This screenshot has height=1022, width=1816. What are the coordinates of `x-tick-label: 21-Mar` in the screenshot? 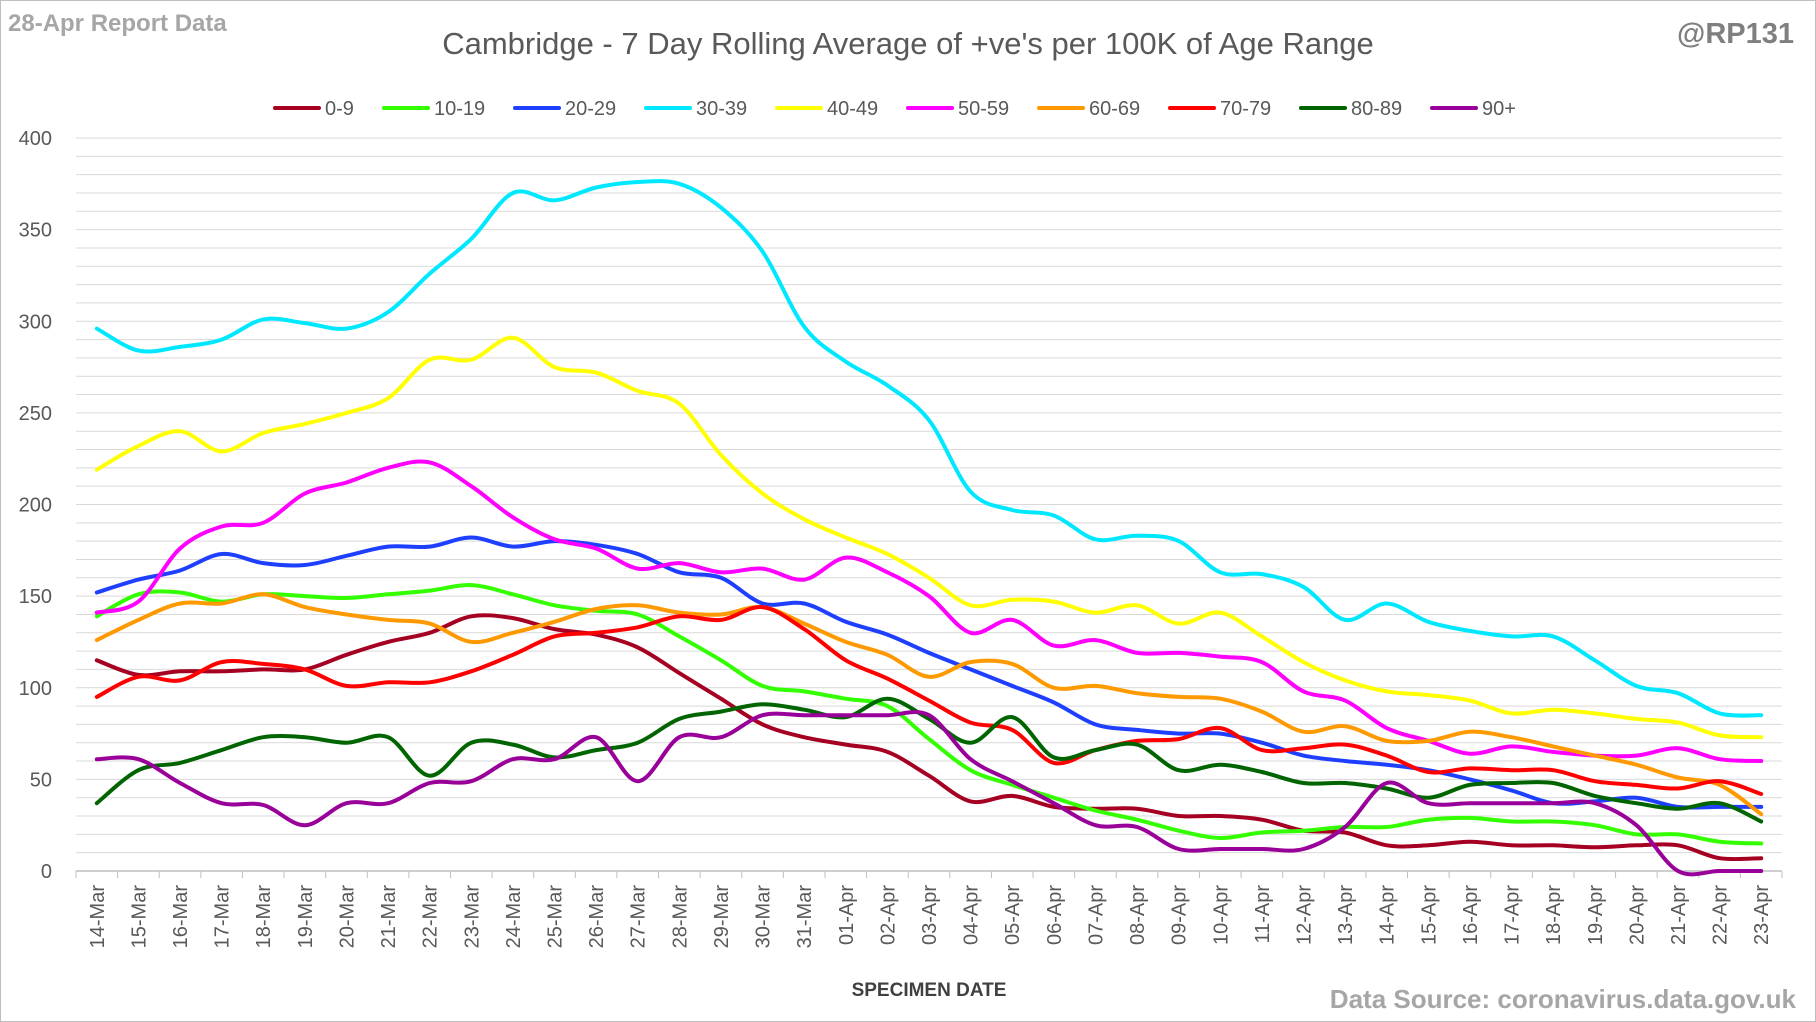 It's located at (389, 917).